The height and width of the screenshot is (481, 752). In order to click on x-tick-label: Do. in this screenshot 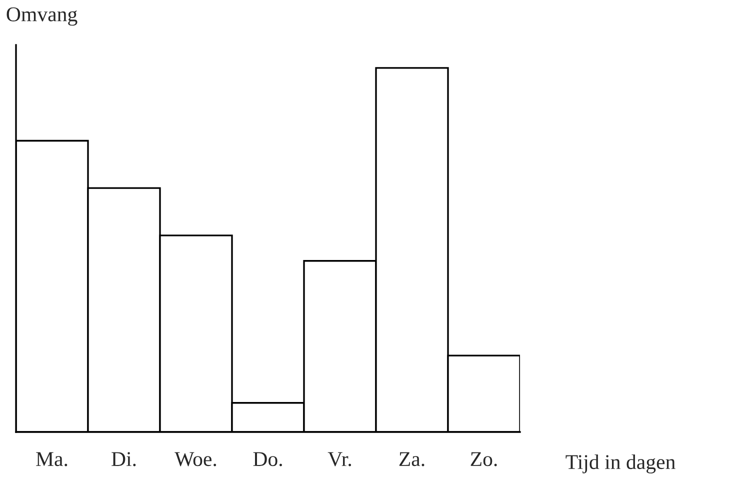, I will do `click(267, 459)`.